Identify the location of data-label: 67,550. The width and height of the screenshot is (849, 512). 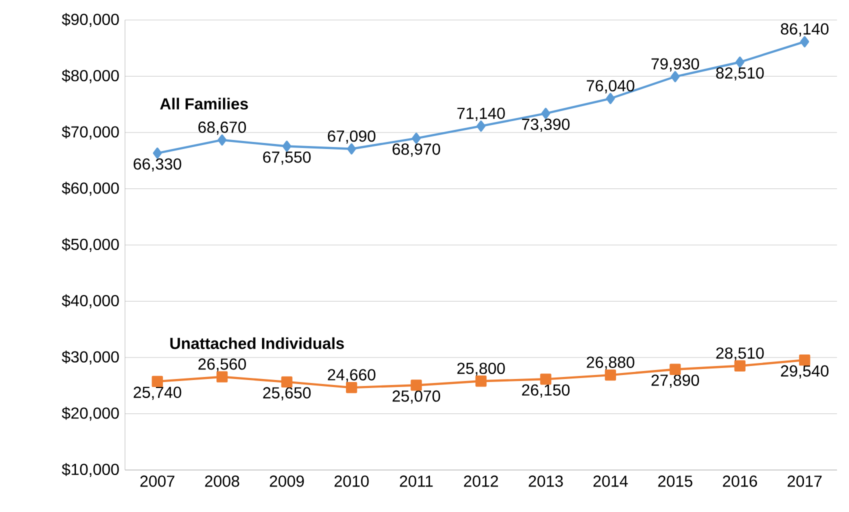
(287, 158).